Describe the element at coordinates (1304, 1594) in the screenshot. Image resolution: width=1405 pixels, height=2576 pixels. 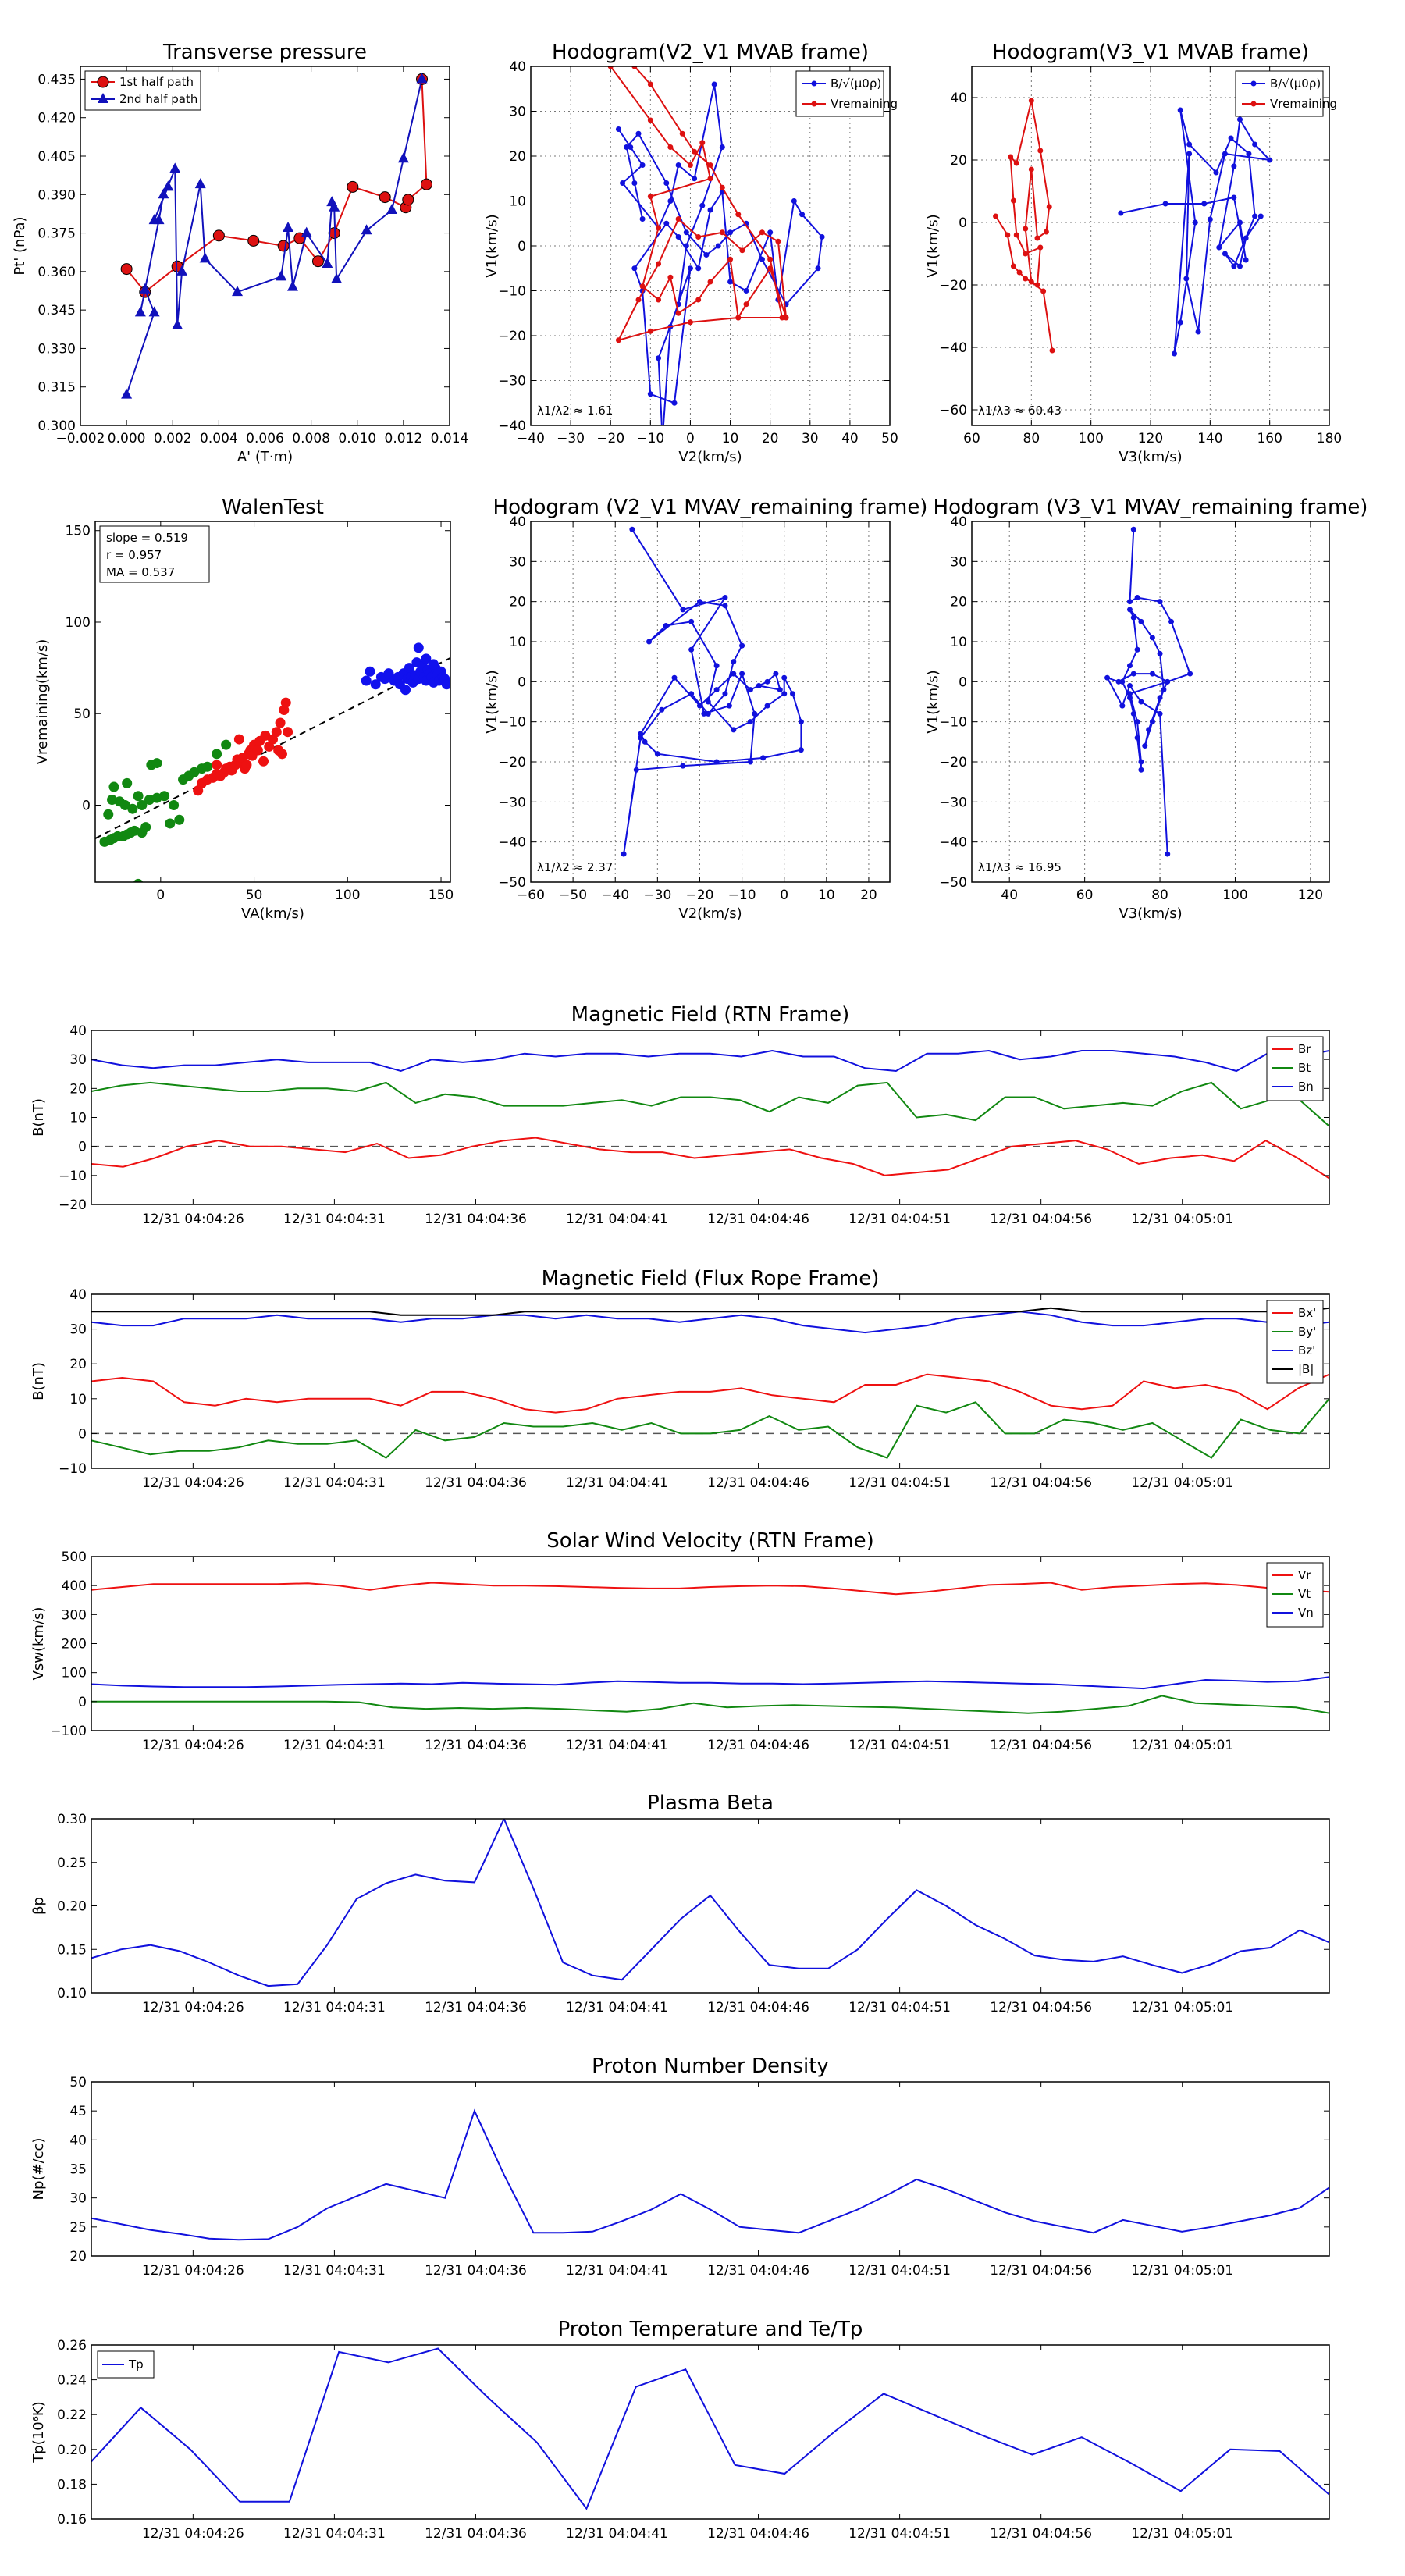
I see `legend-label: Vt` at that location.